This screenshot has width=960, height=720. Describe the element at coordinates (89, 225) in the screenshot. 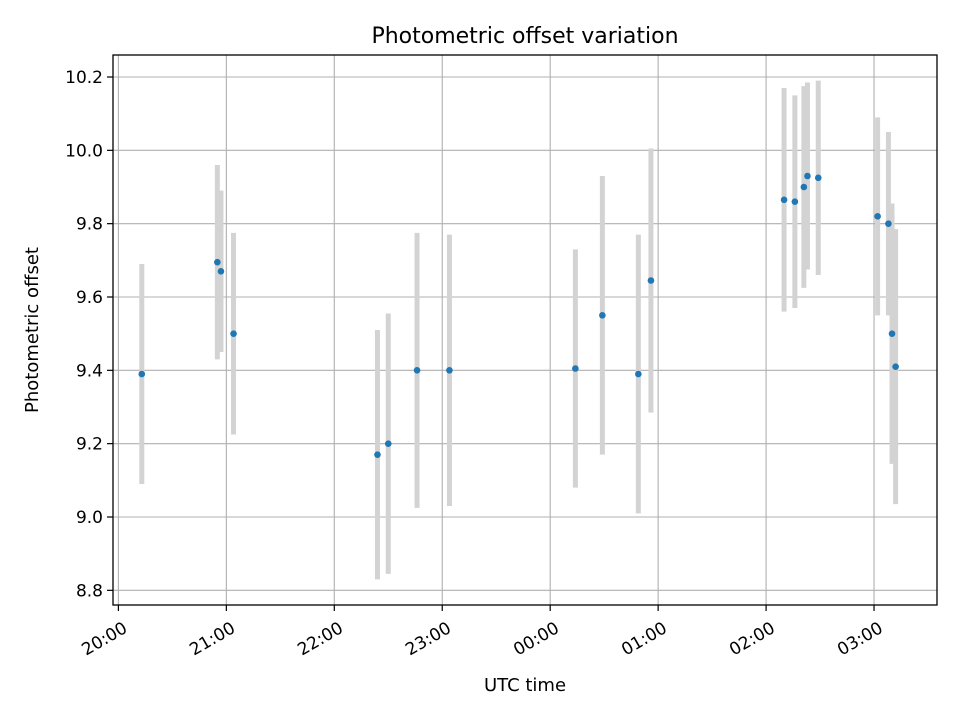

I see `y-tick-label: 9.8` at that location.